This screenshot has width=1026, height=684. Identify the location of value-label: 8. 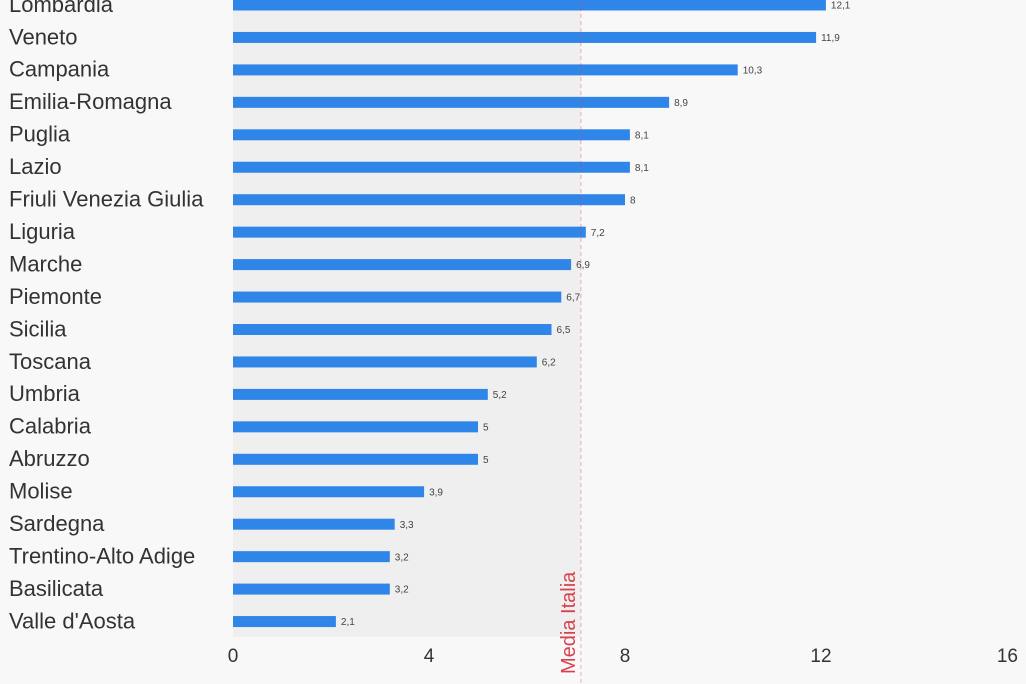
(633, 200).